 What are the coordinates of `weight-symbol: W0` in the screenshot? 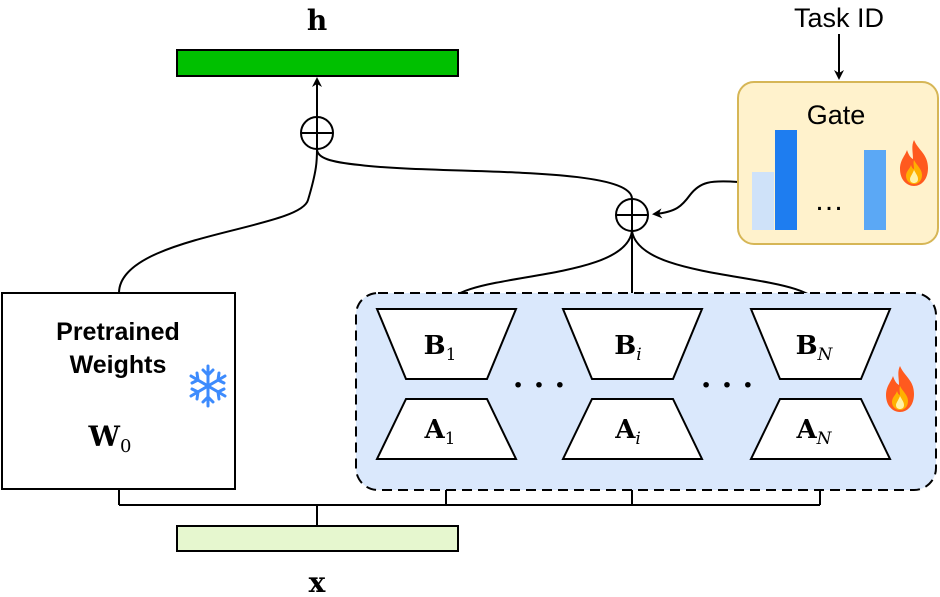 It's located at (110, 438).